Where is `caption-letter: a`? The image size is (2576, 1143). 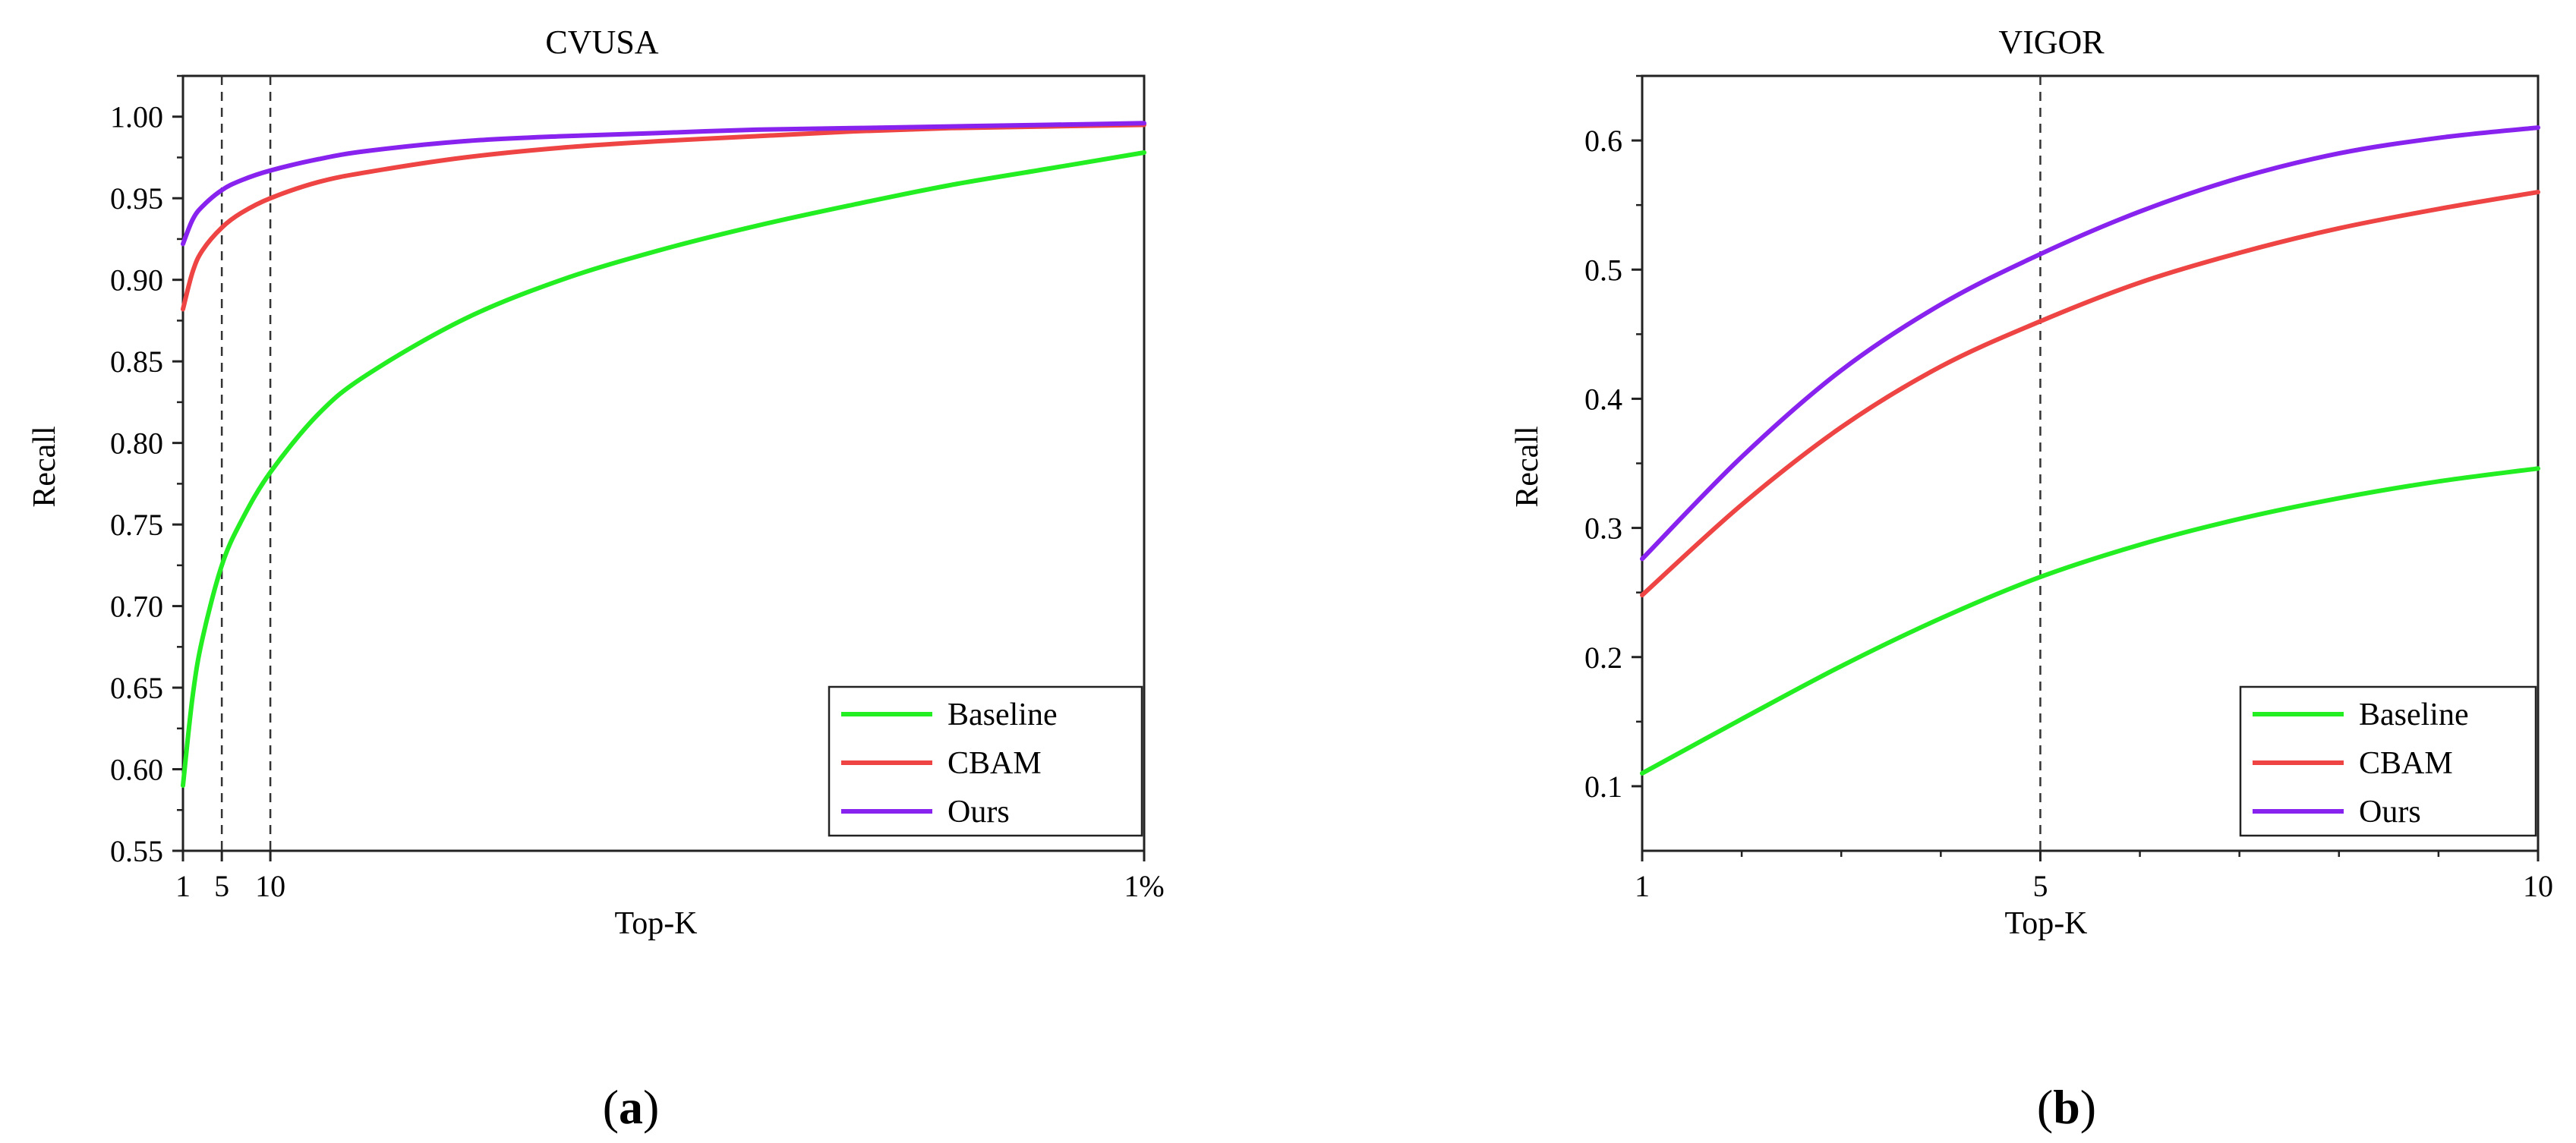
caption-letter: a is located at coordinates (631, 1107).